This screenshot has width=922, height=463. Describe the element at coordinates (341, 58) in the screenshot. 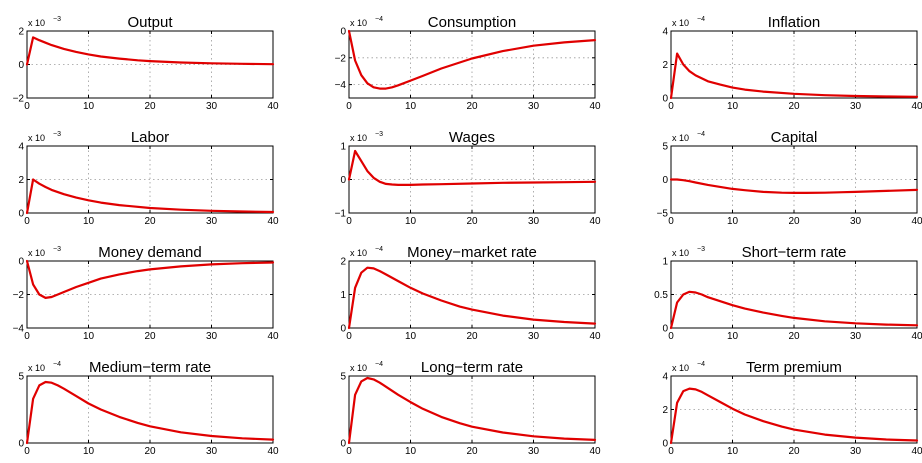

I see `y-tick-label: −2` at that location.